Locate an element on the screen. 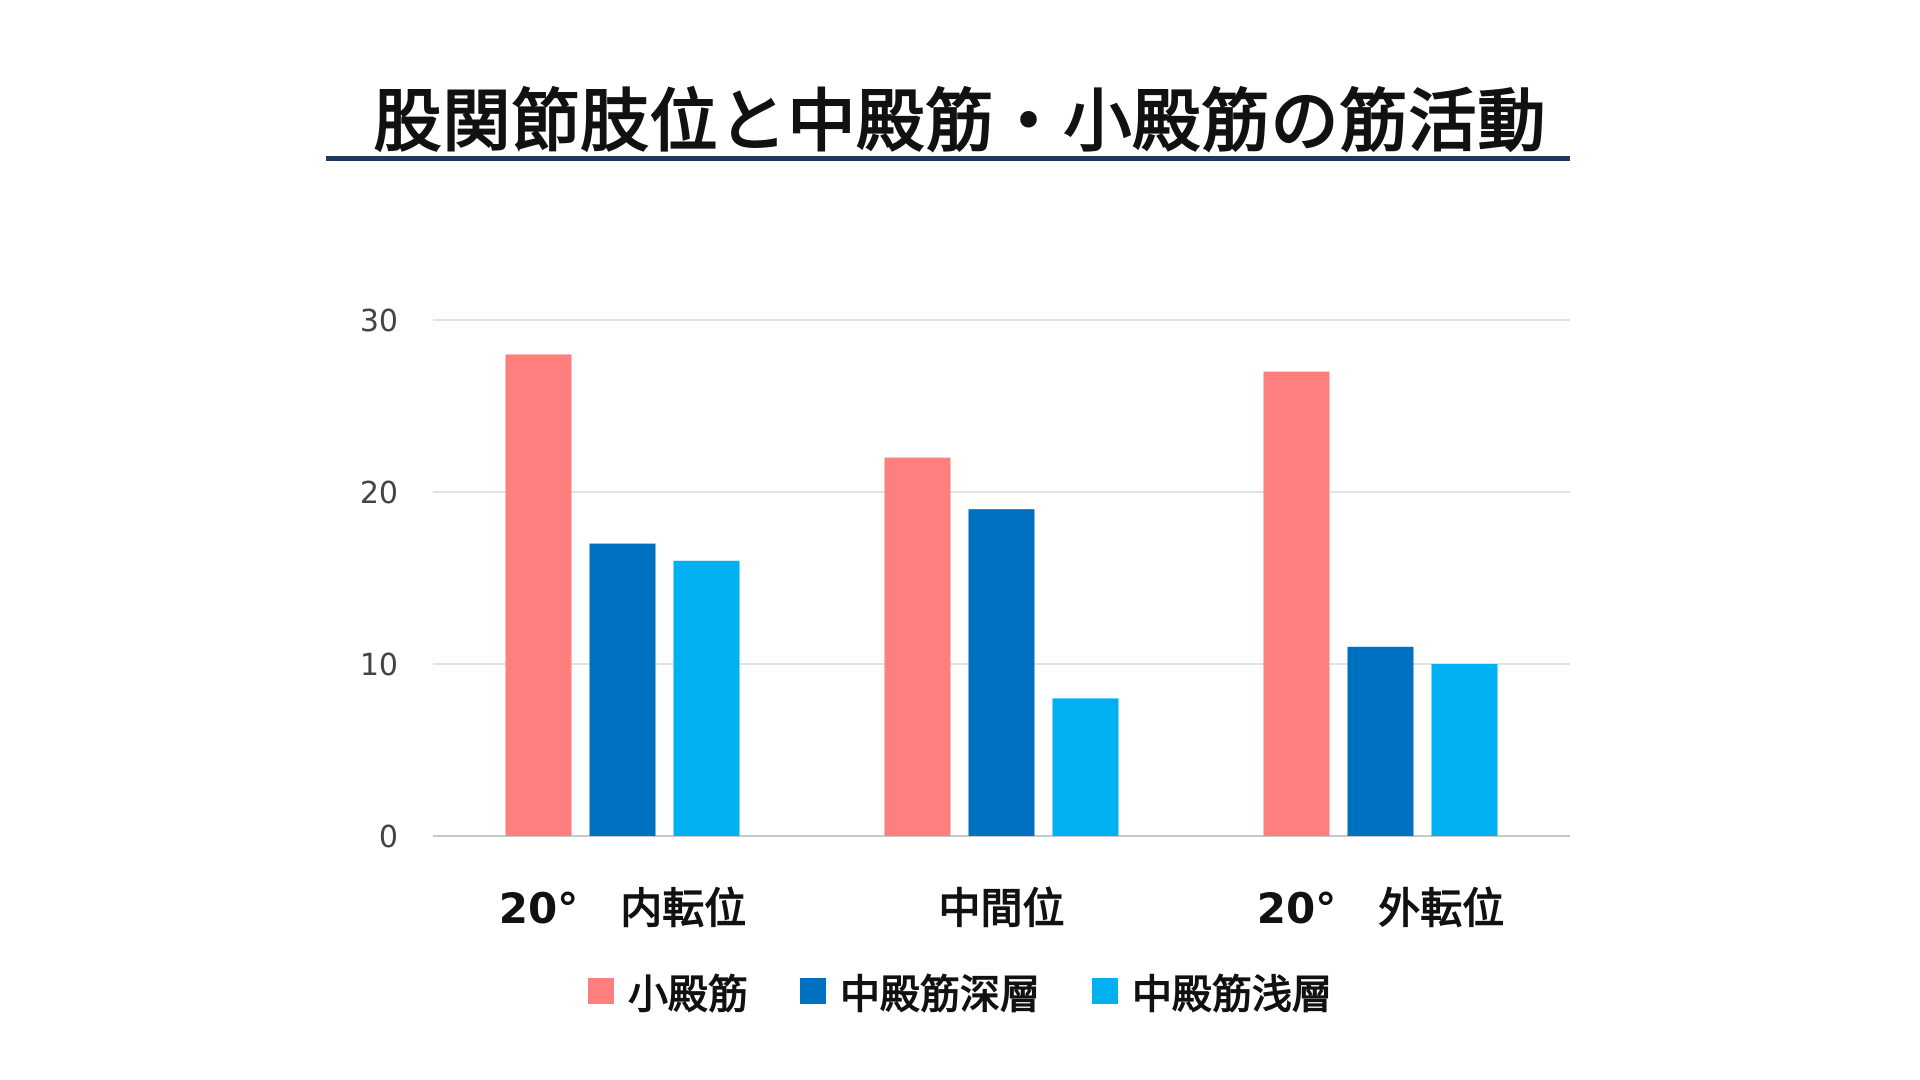 This screenshot has height=1080, width=1920. chart-title: 股関節肢位と中殿筋・小殿筋の筋活動 is located at coordinates (960, 122).